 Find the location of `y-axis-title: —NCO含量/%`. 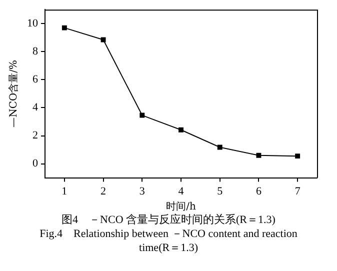

y-axis-title: —NCO含量/% is located at coordinates (14, 94).